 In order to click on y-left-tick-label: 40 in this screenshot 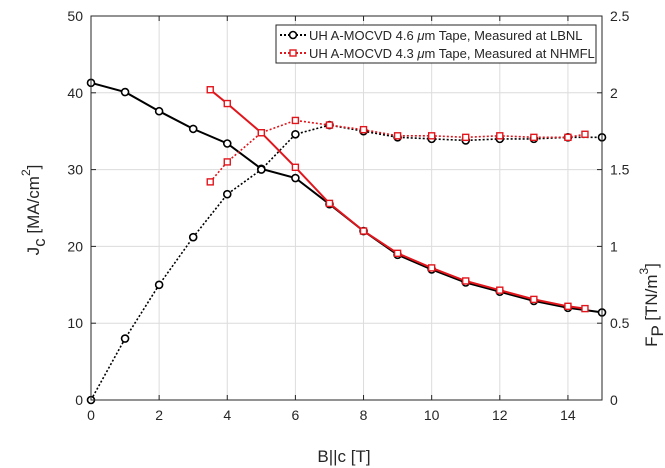, I will do `click(75, 93)`.